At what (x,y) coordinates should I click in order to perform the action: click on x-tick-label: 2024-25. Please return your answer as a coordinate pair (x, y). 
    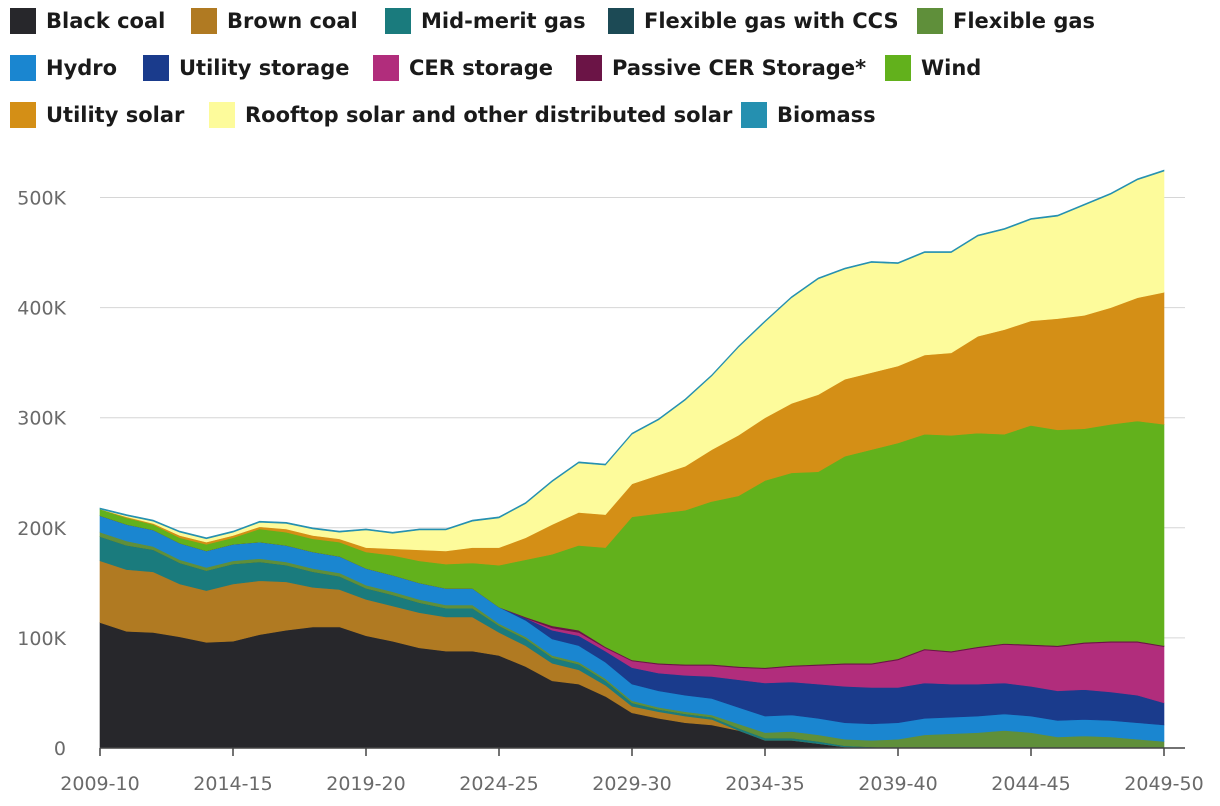
    Looking at the image, I should click on (498, 784).